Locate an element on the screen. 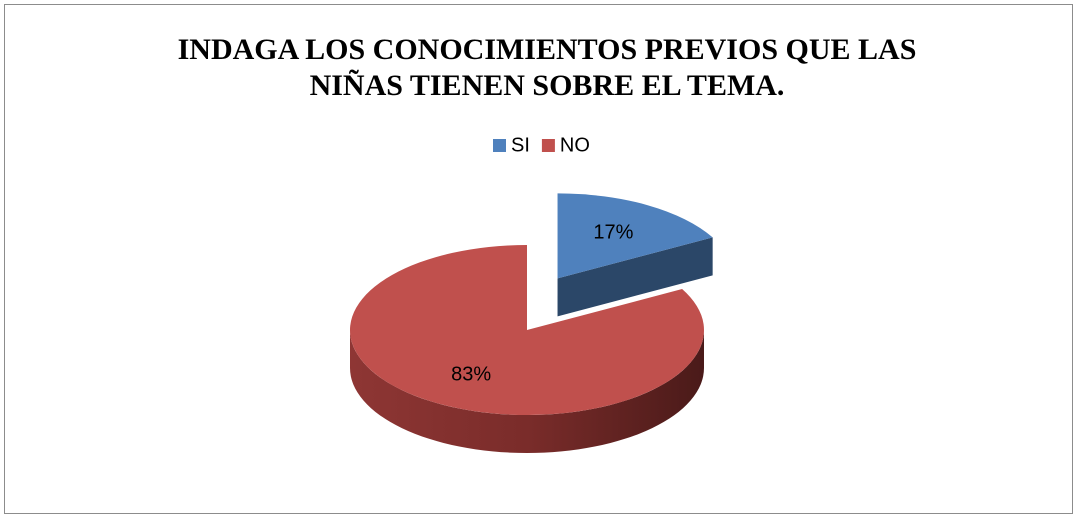 This screenshot has height=514, width=1079. legend-label: NO is located at coordinates (575, 145).